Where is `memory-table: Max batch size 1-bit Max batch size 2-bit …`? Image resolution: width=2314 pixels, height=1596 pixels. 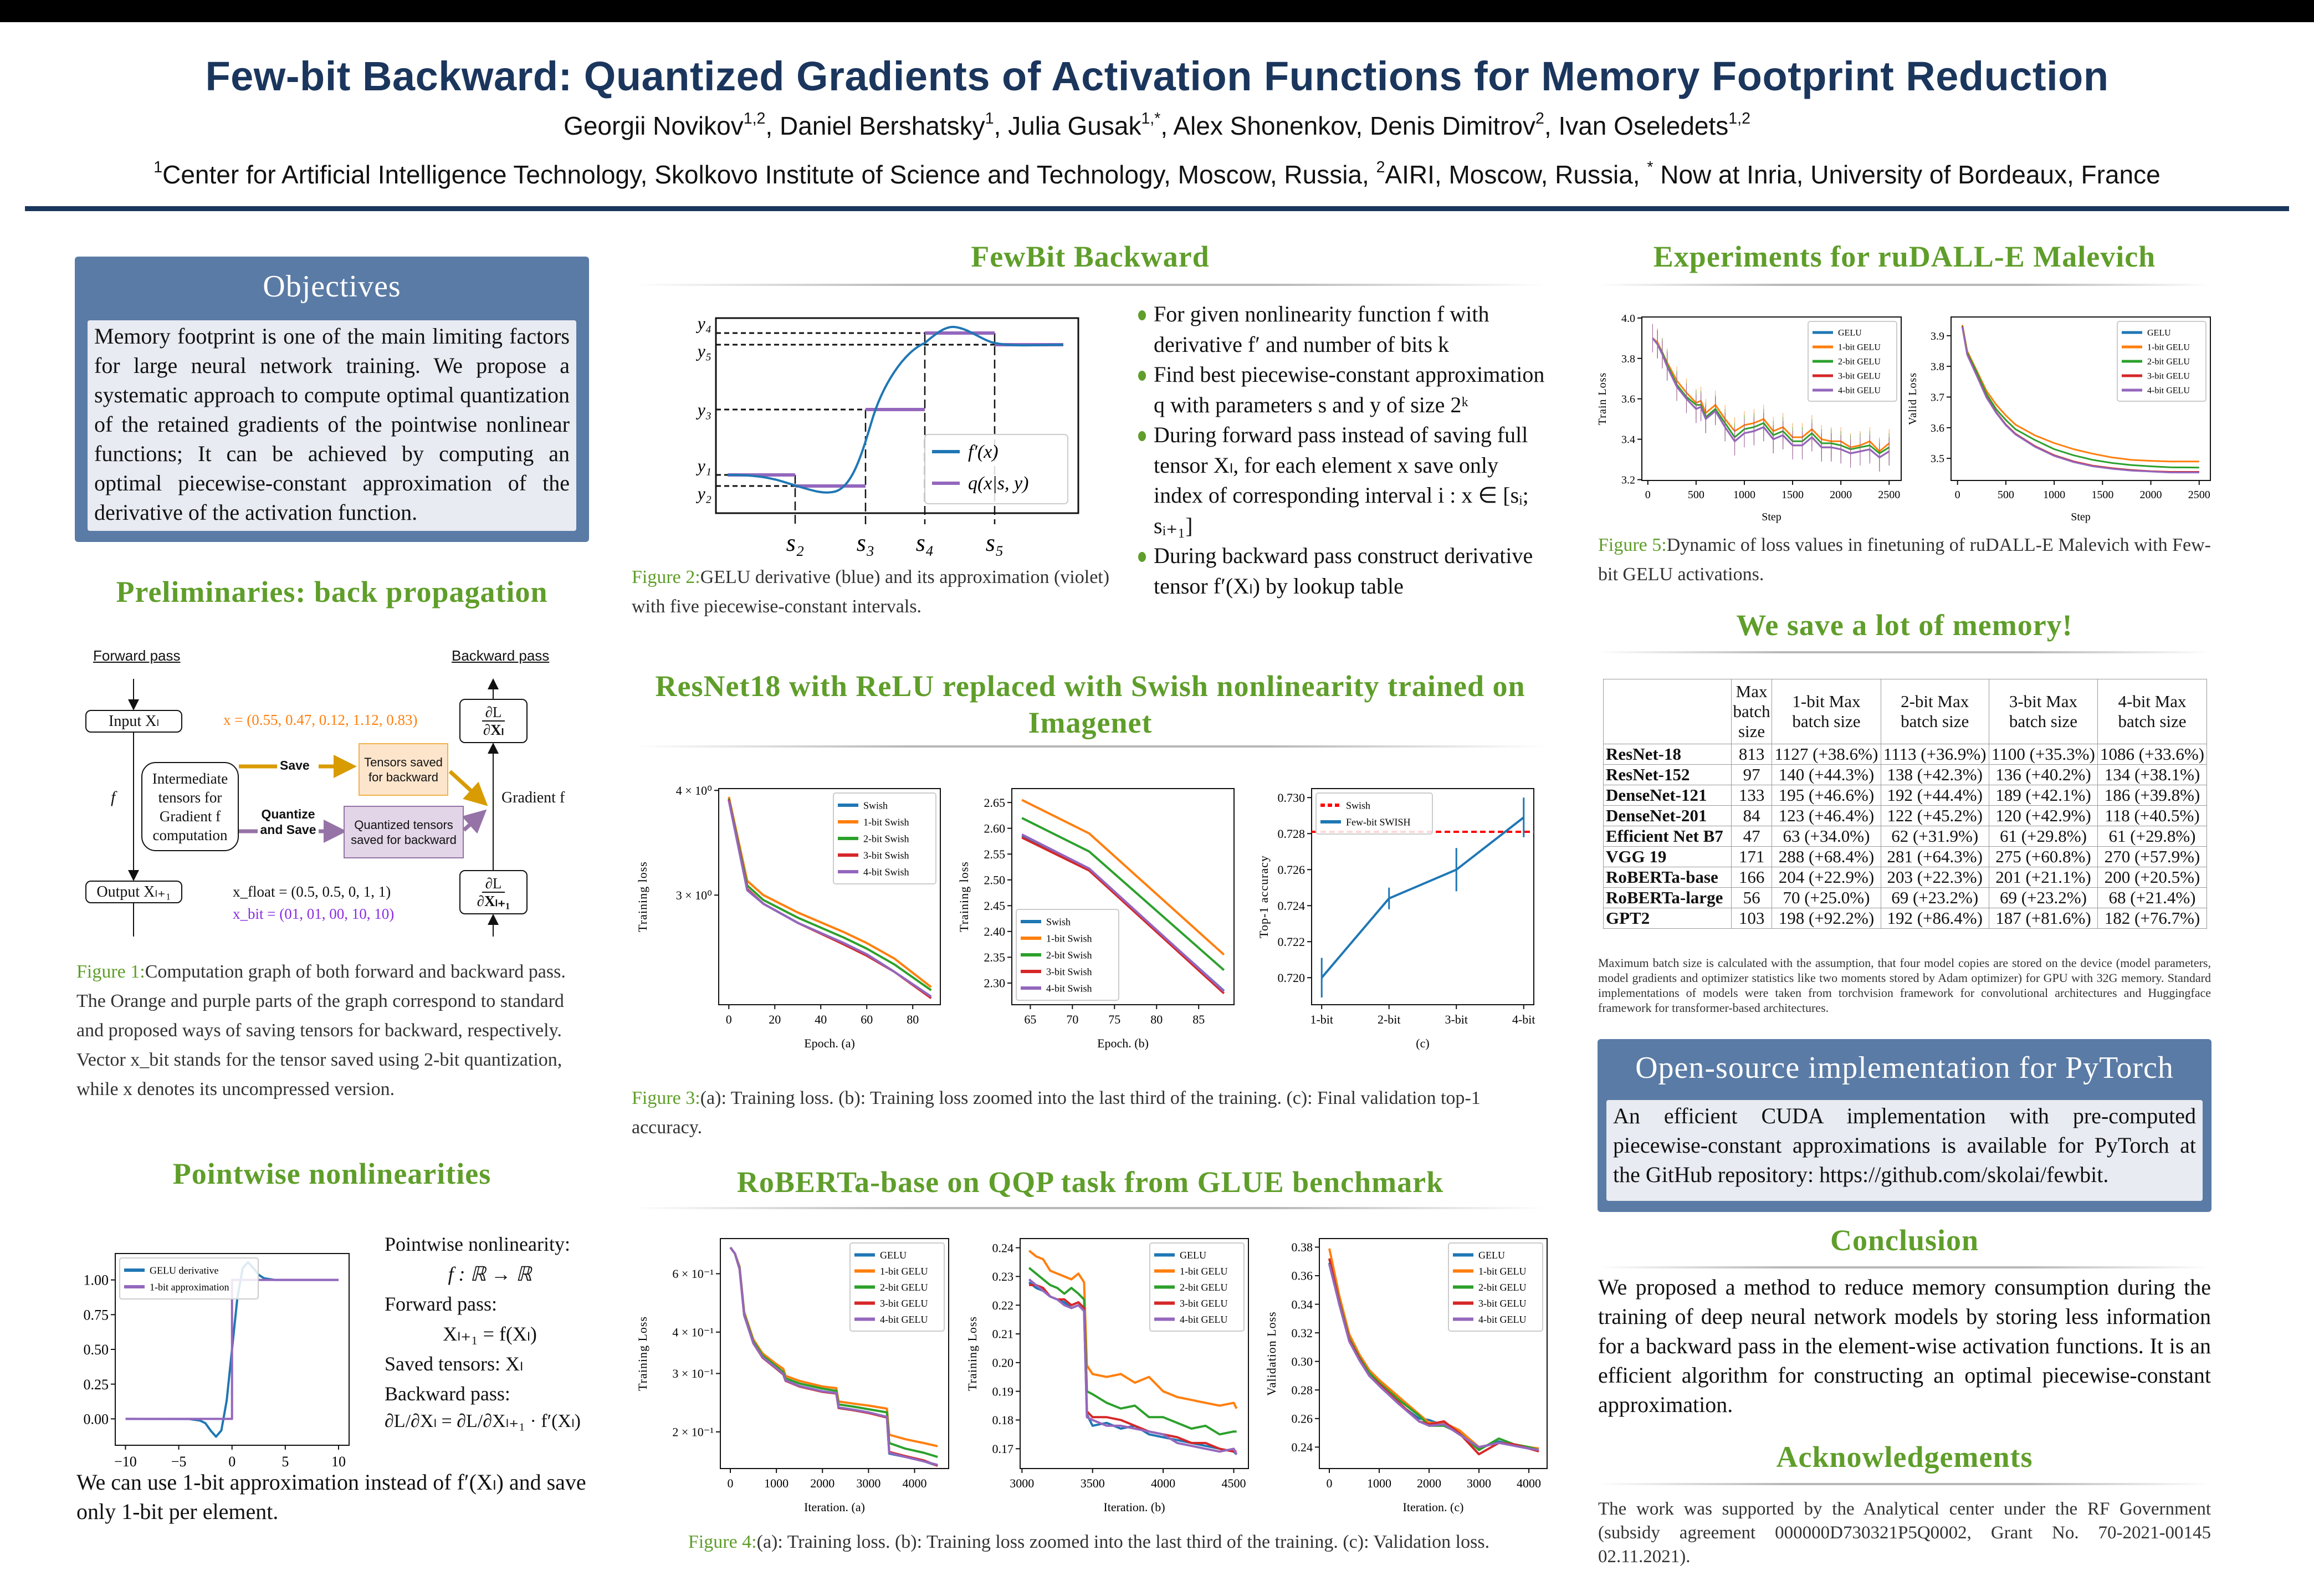 memory-table: Max batch size 1-bit Max batch size 2-bit … is located at coordinates (1905, 804).